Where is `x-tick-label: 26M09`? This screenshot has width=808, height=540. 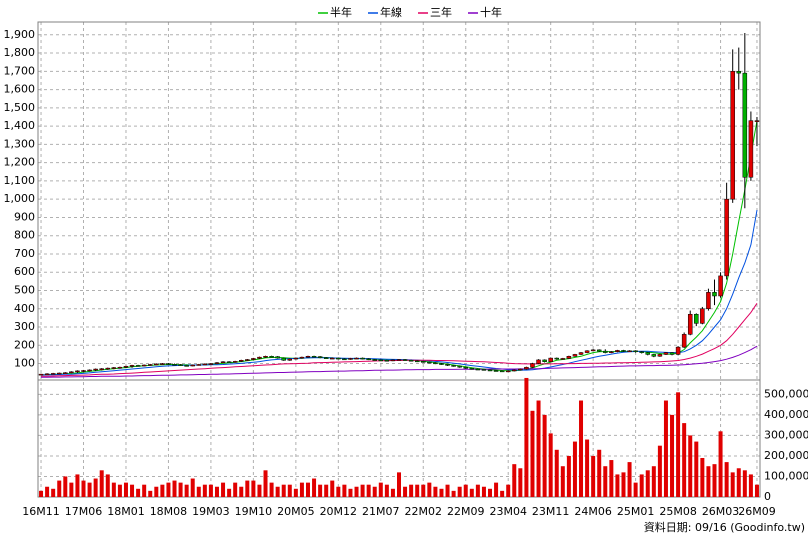 x-tick-label: 26M09 is located at coordinates (757, 511).